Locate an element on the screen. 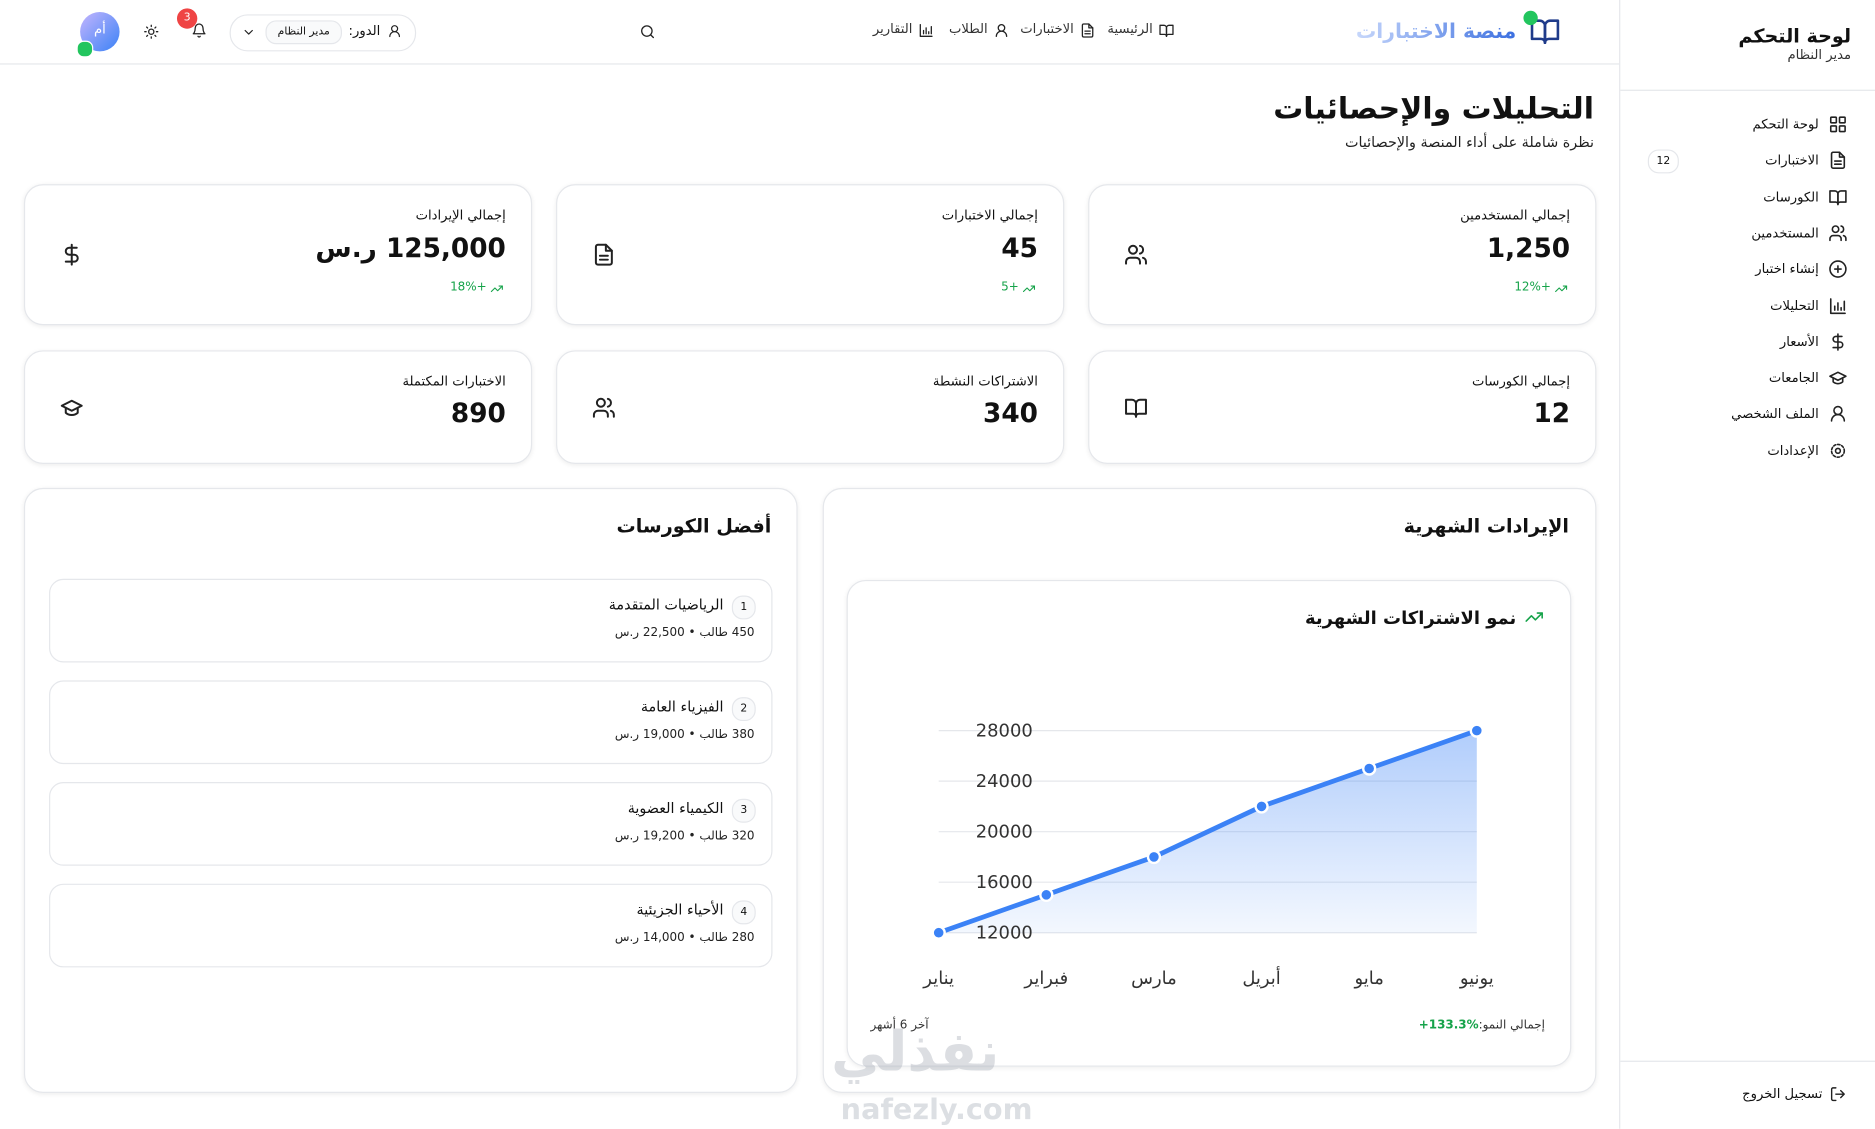 The width and height of the screenshot is (1875, 1129). course-name: الكيمياء العضوية is located at coordinates (675, 808).